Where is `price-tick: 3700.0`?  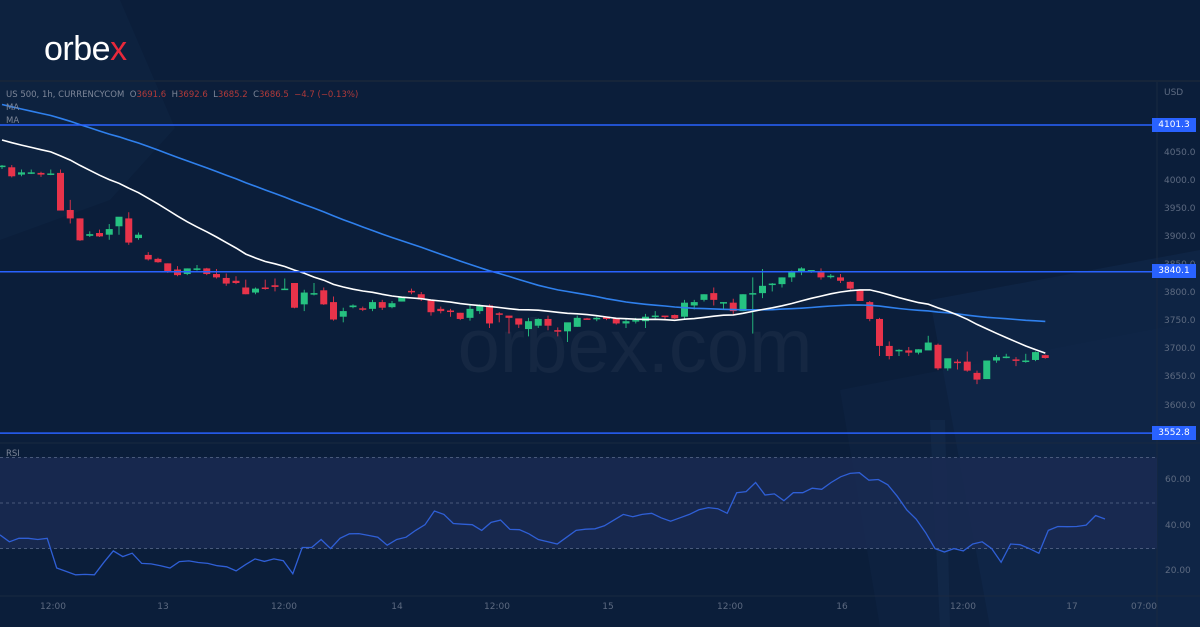 price-tick: 3700.0 is located at coordinates (1180, 349).